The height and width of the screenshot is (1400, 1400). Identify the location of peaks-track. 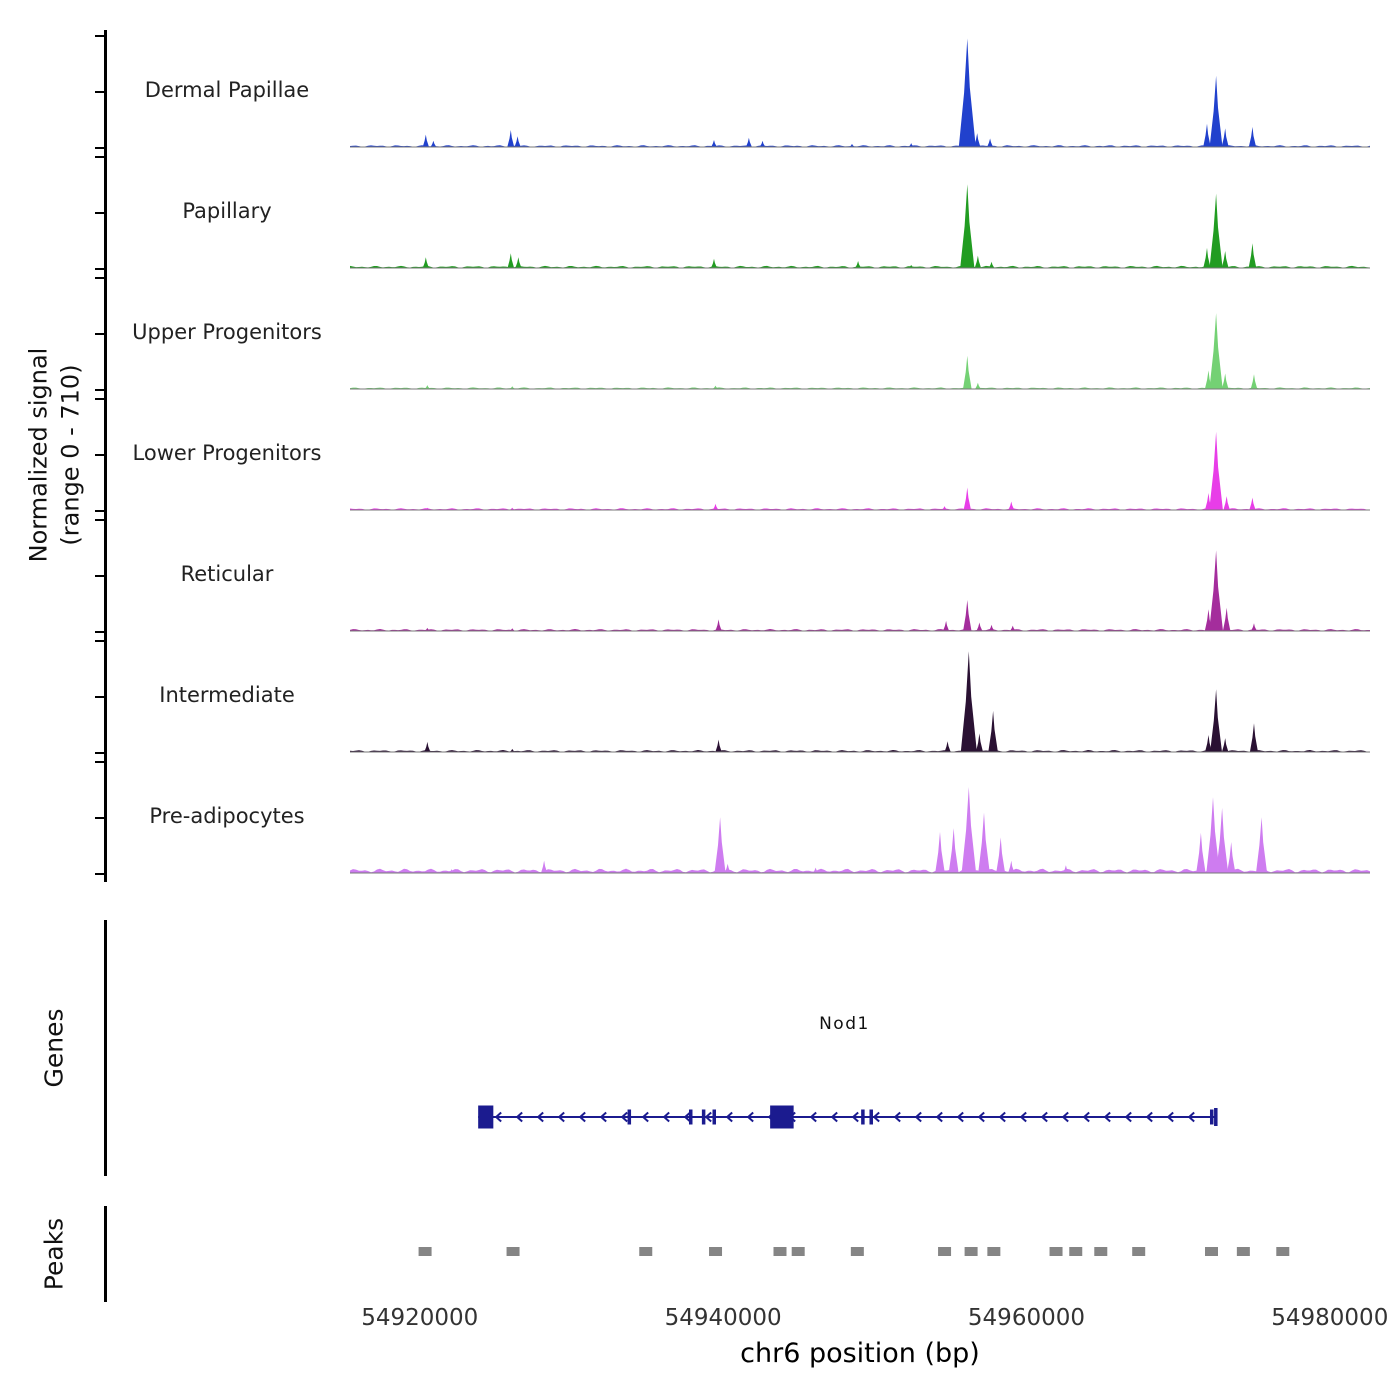
(860, 1252).